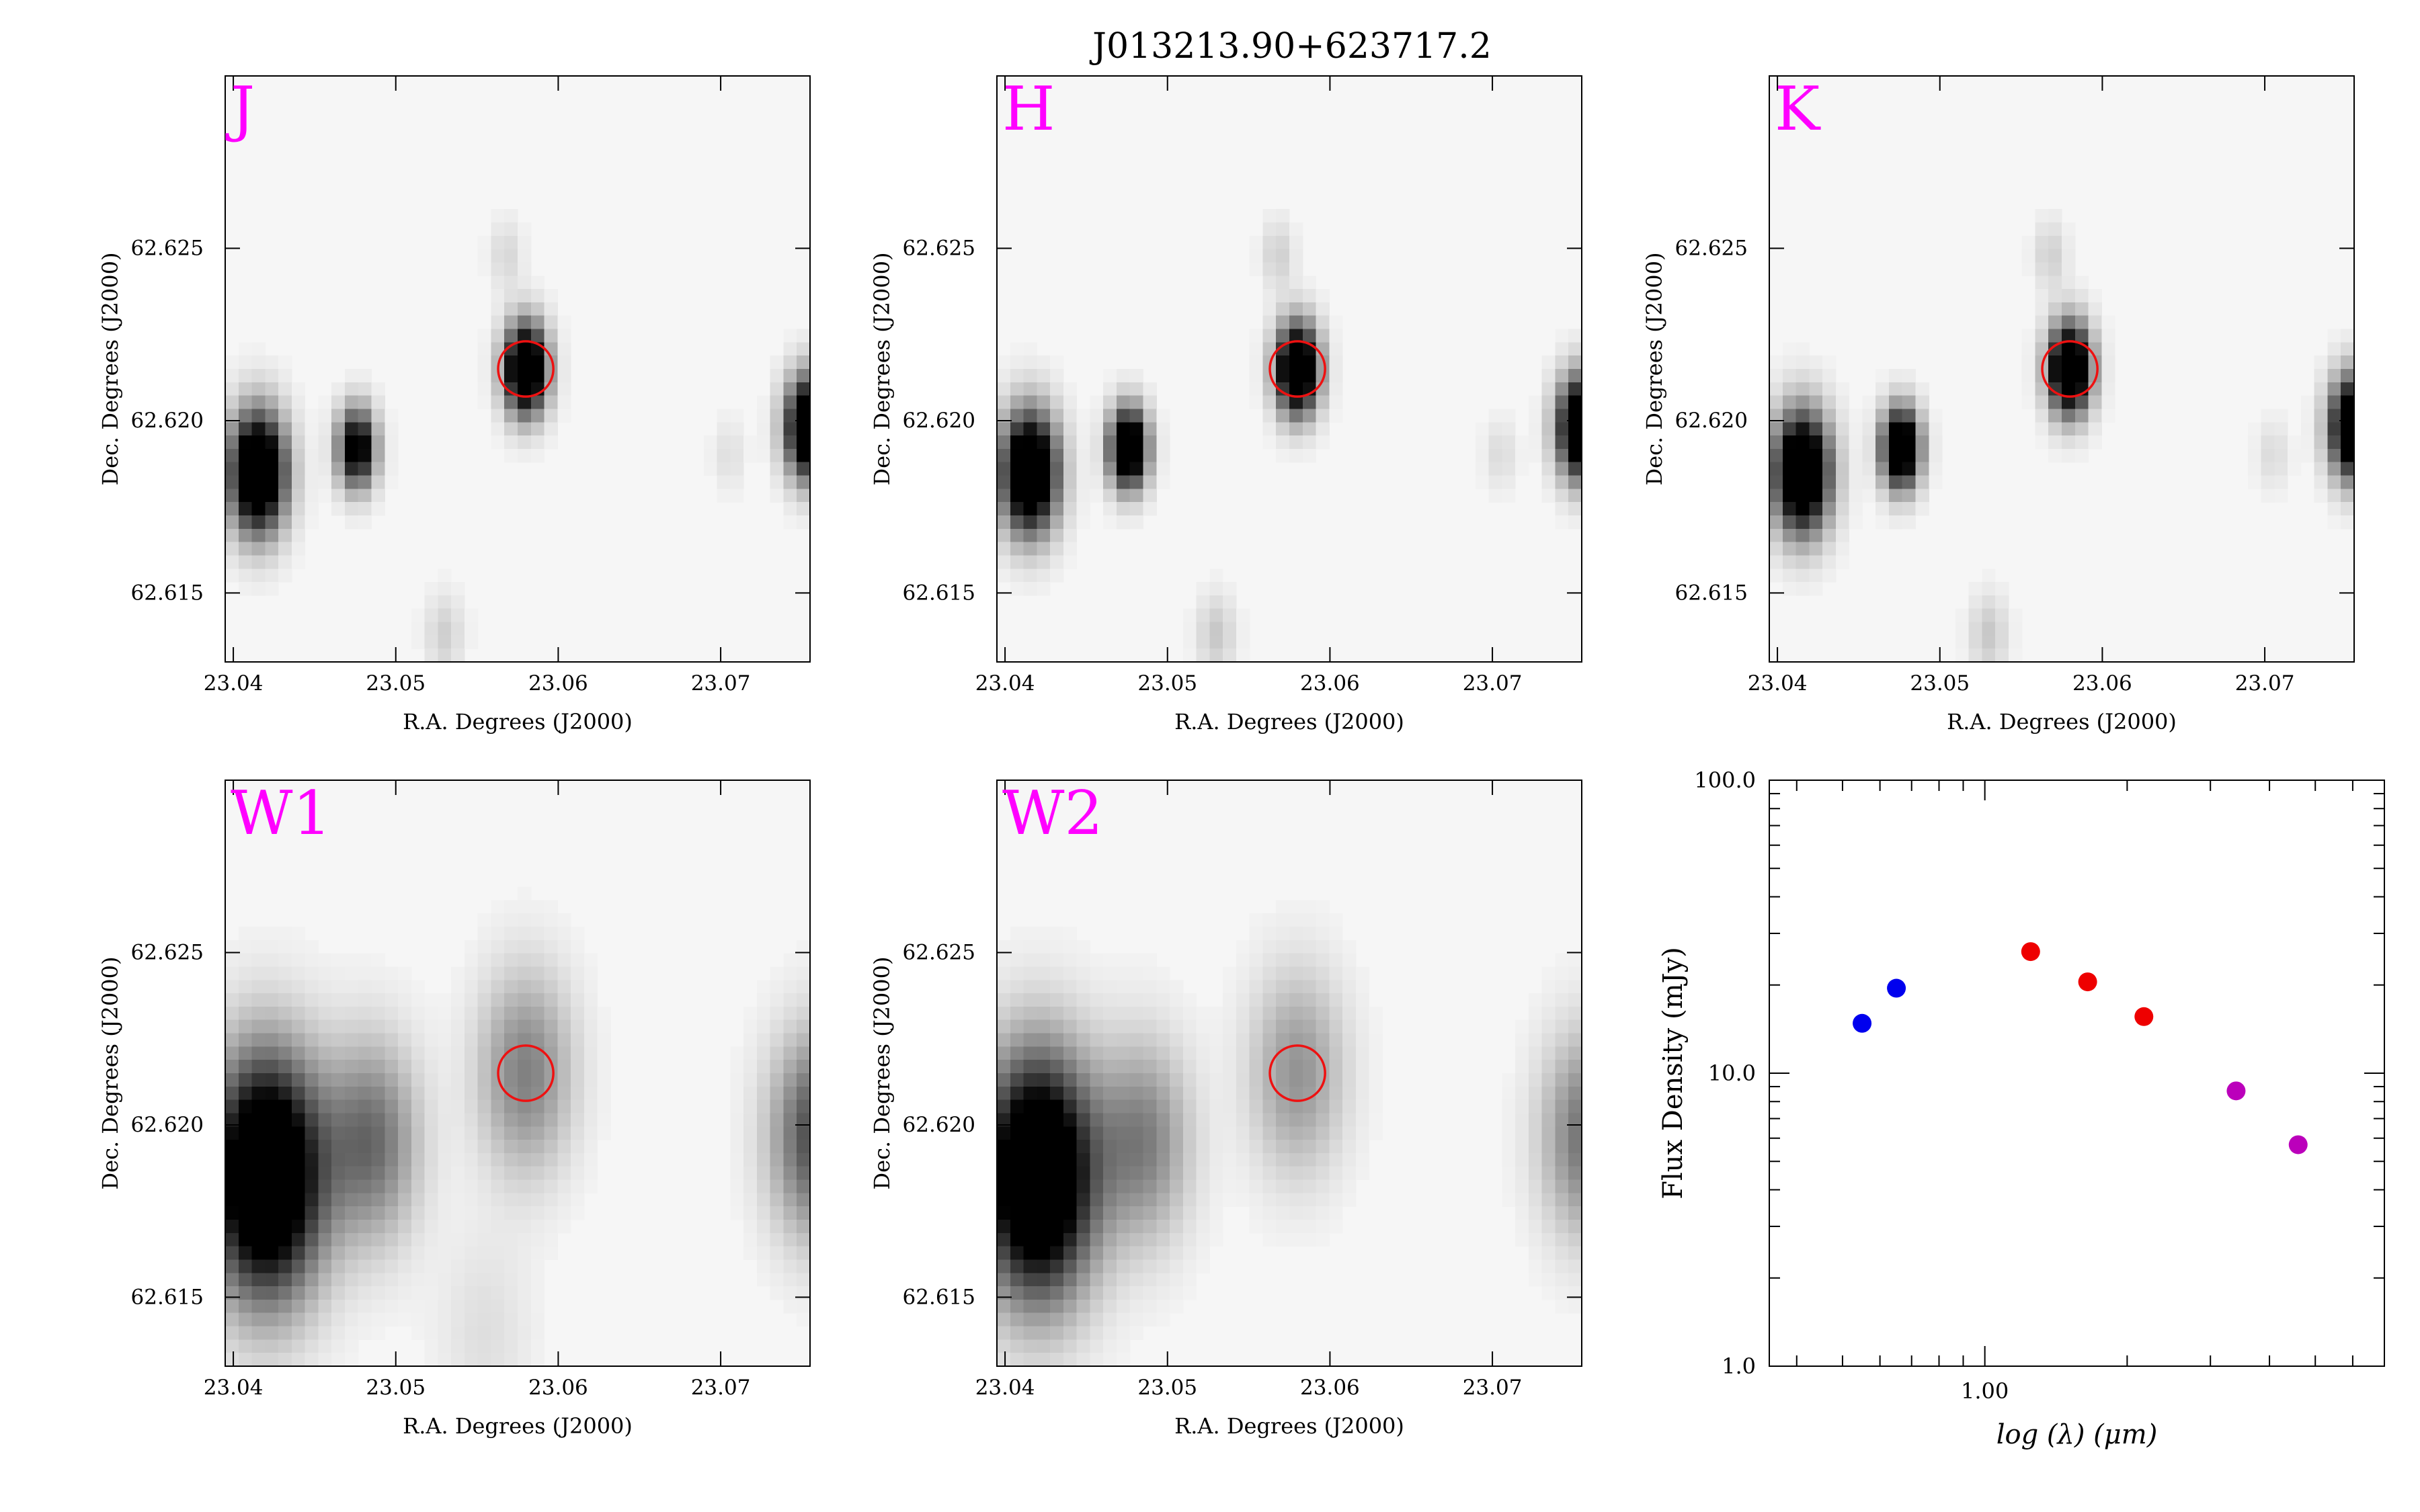 Image resolution: width=2420 pixels, height=1512 pixels. Describe the element at coordinates (882, 1073) in the screenshot. I see `y-axis-label: Dec. Degrees (J2000)` at that location.